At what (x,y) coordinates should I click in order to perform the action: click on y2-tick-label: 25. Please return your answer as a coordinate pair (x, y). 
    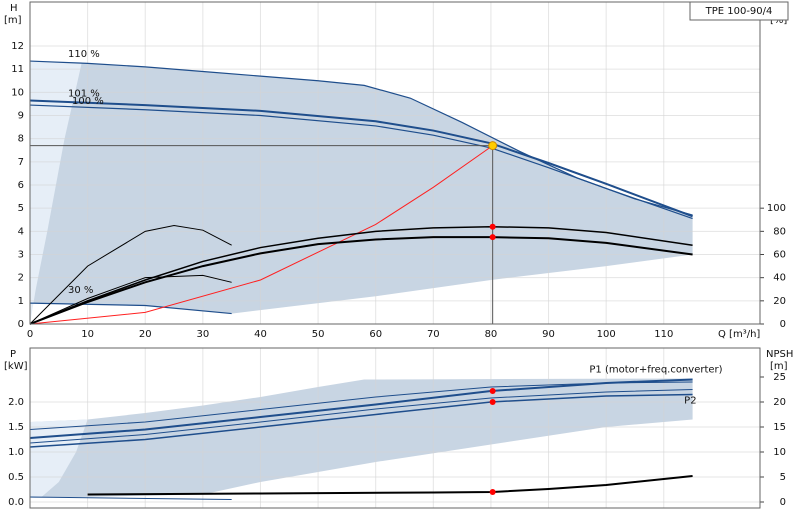
    Looking at the image, I should click on (779, 377).